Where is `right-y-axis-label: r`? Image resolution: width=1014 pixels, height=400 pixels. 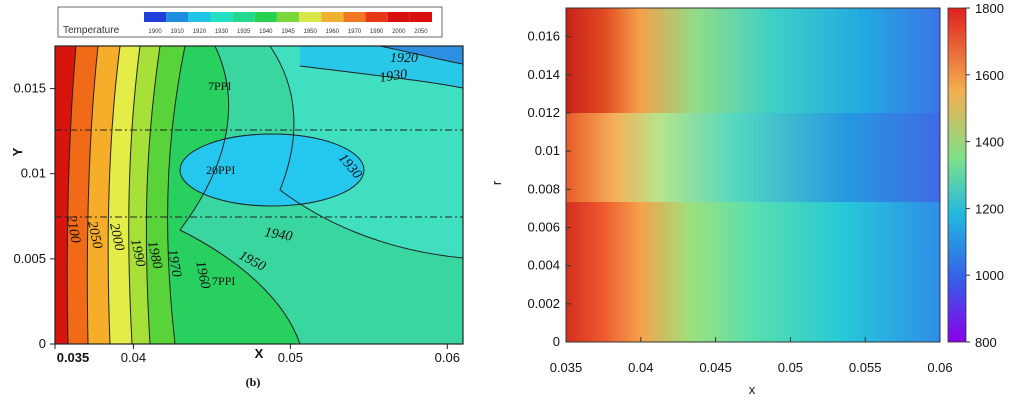 right-y-axis-label: r is located at coordinates (496, 182).